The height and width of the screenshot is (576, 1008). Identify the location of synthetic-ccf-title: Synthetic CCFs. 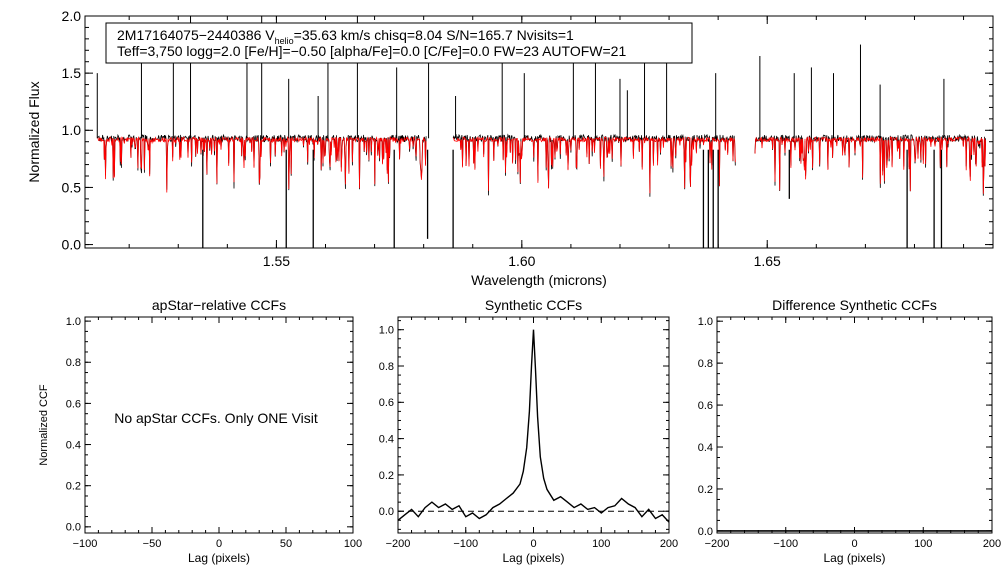
(533, 305).